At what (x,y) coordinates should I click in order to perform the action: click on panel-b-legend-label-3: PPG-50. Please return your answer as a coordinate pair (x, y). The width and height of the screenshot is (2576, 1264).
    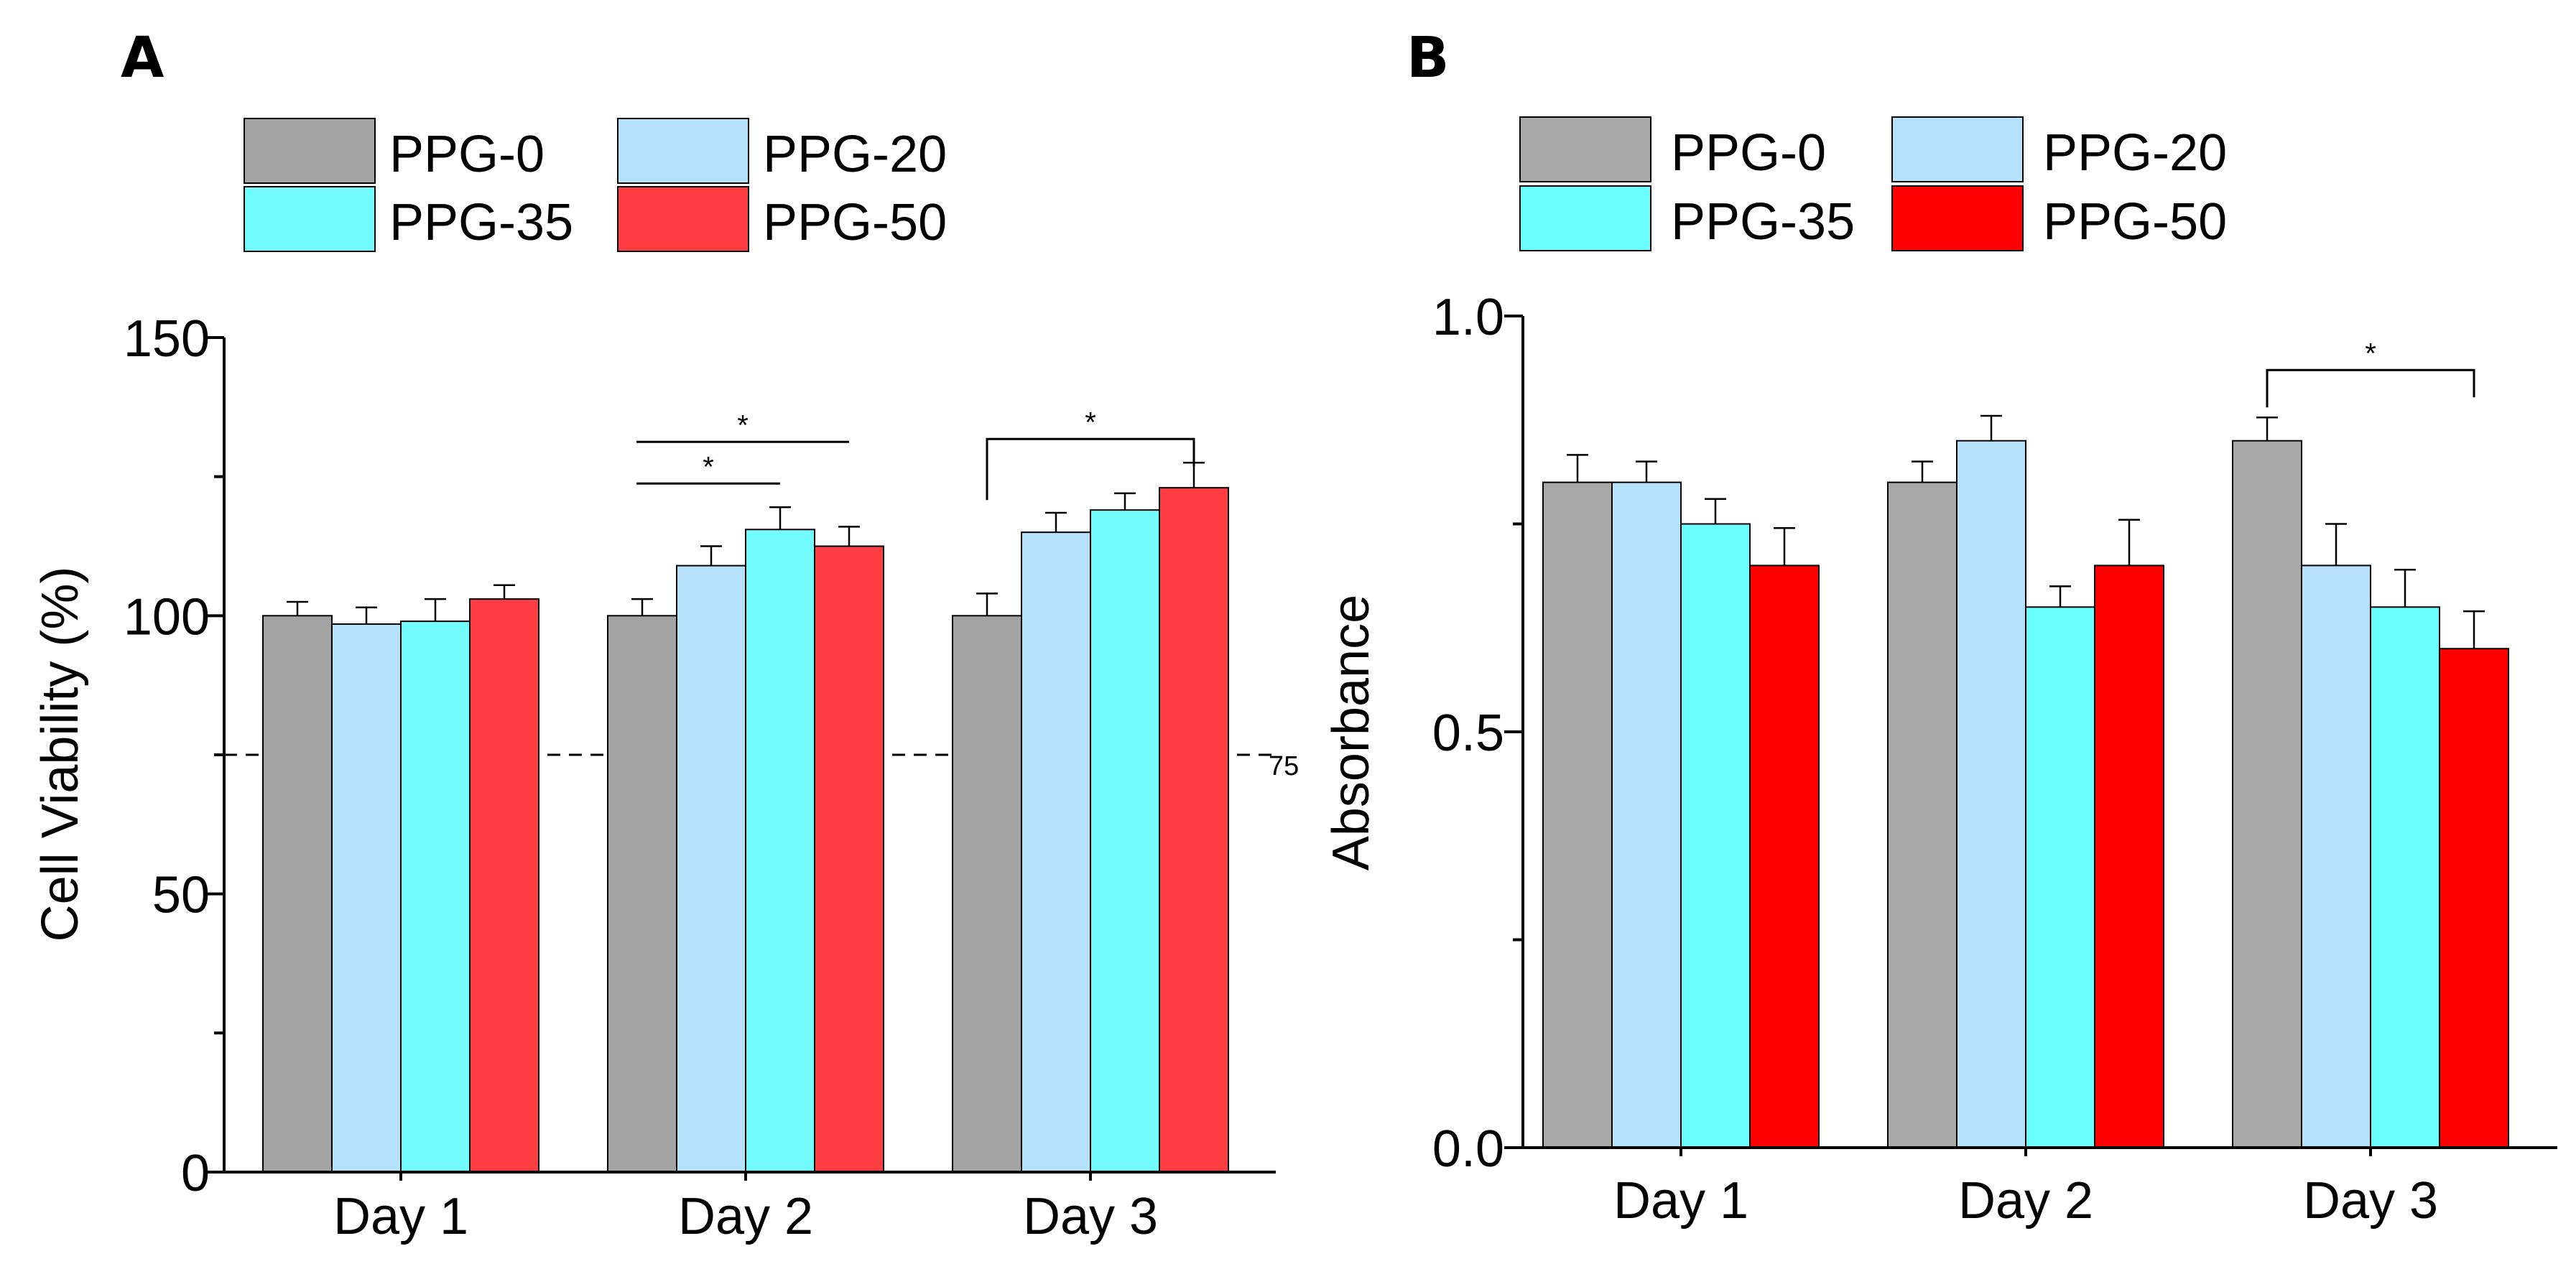
    Looking at the image, I should click on (2135, 222).